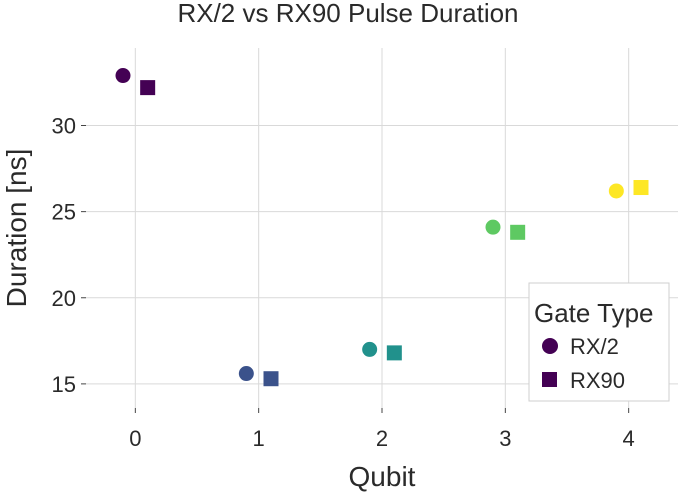 The image size is (695, 495). What do you see at coordinates (550, 346) in the screenshot?
I see `legend-marker-circle` at bounding box center [550, 346].